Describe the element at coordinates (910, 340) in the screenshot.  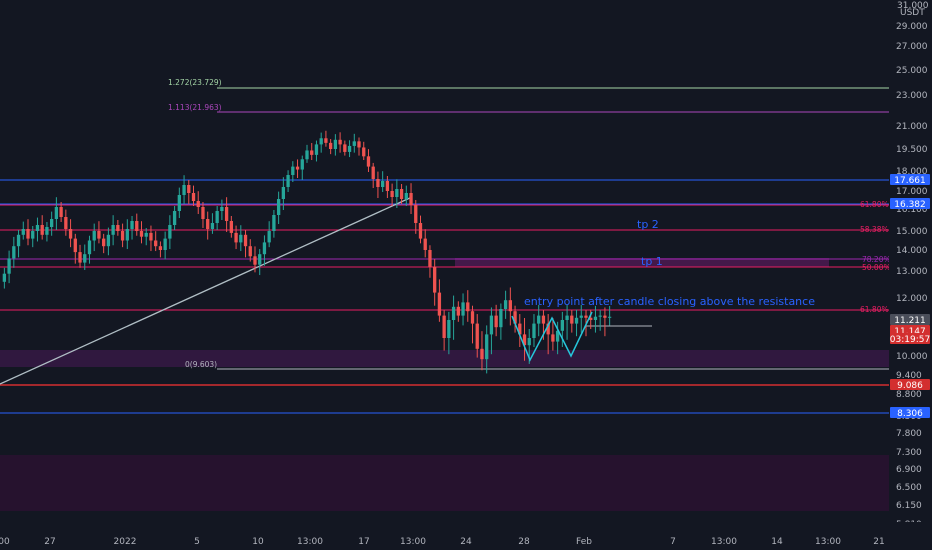
I see `price-tag-label: 03:19:57` at that location.